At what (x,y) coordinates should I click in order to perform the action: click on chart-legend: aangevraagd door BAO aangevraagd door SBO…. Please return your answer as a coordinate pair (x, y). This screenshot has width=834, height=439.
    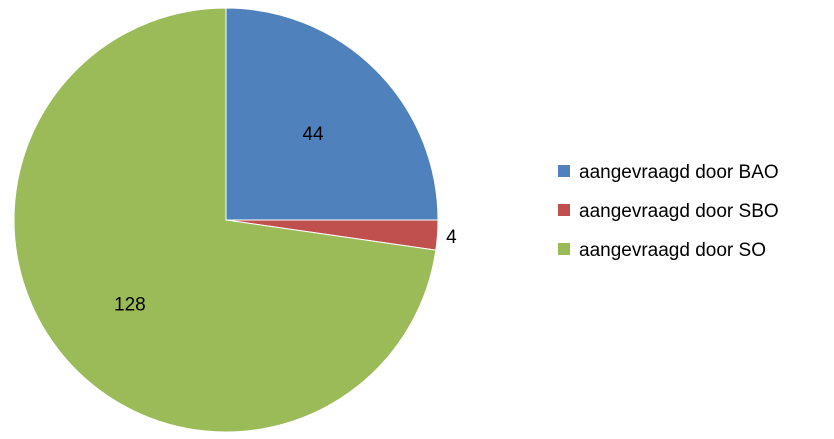
    Looking at the image, I should click on (668, 211).